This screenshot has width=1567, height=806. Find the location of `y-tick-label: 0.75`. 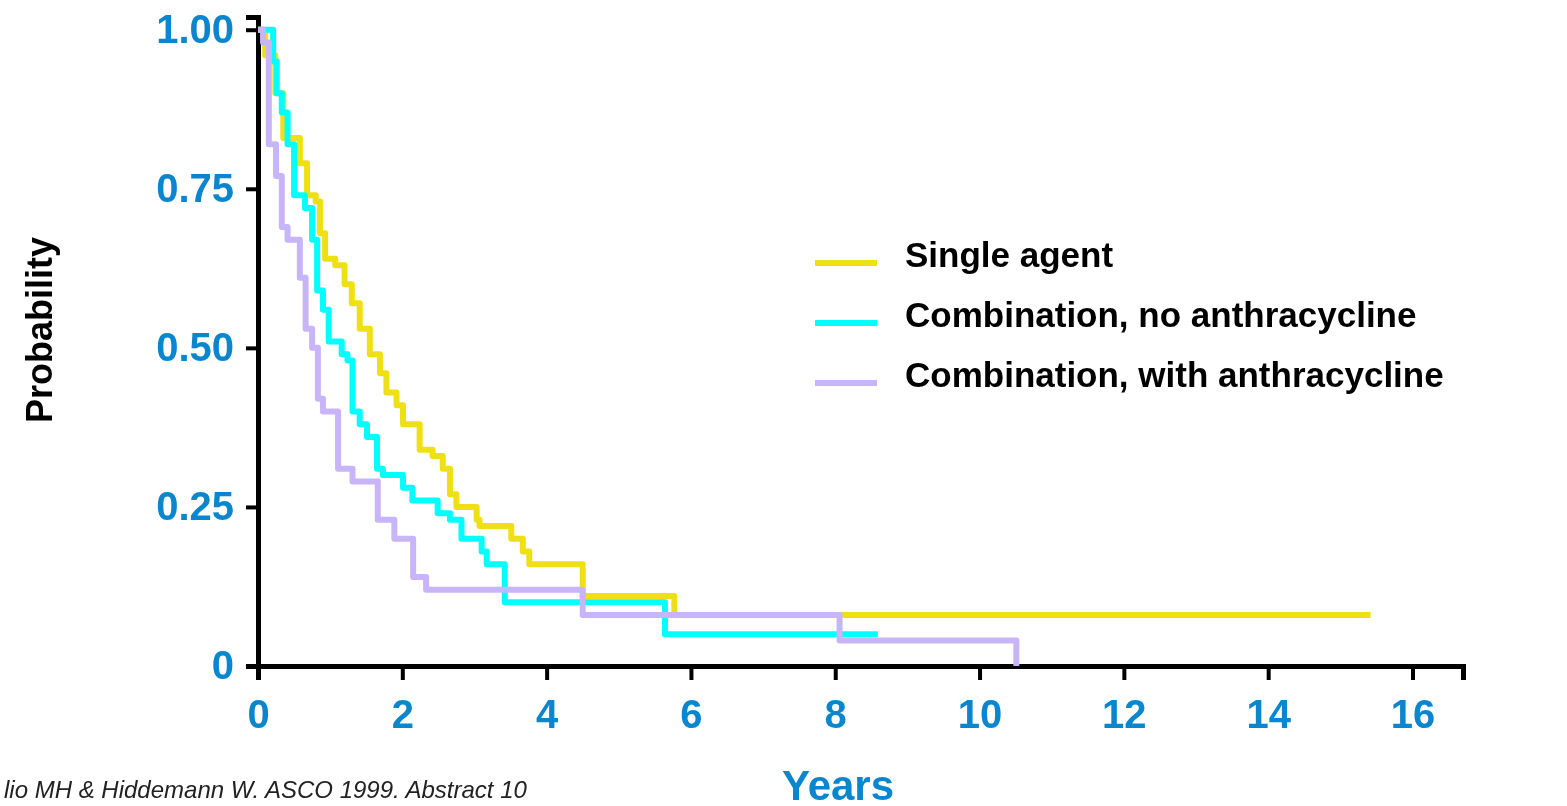

y-tick-label: 0.75 is located at coordinates (195, 188).